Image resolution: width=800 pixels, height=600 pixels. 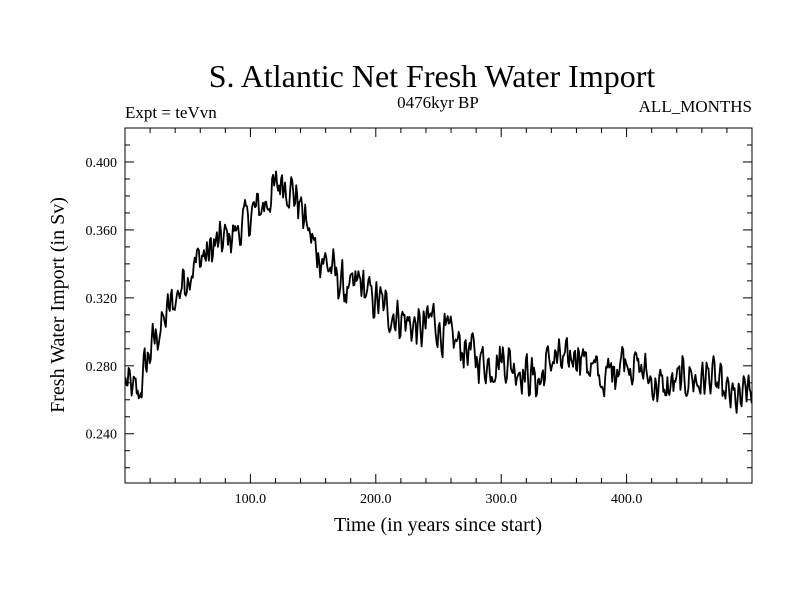 I want to click on y-tick-label: 0.360, so click(x=102, y=231).